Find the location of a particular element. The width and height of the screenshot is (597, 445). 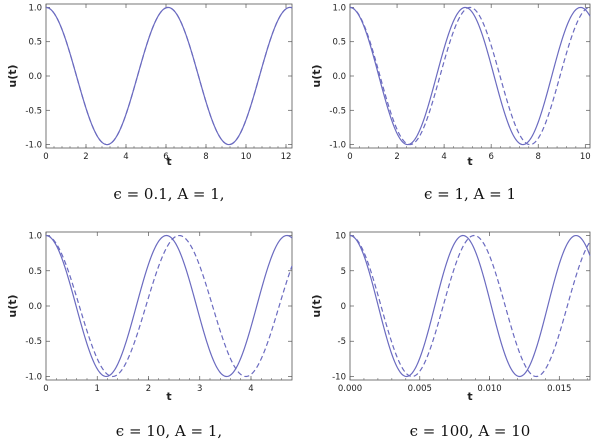

y-tick-label: 5 is located at coordinates (343, 272).